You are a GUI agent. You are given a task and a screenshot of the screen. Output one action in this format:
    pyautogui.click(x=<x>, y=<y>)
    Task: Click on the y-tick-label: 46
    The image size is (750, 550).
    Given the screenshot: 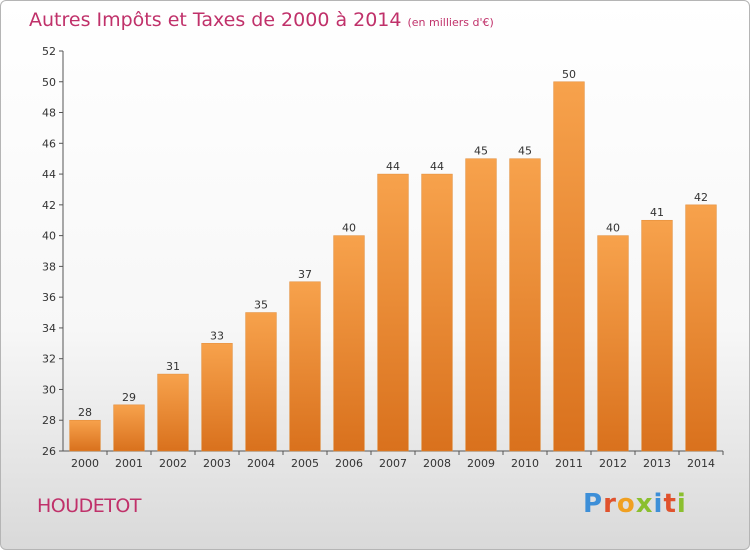 What is the action you would take?
    pyautogui.click(x=49, y=143)
    